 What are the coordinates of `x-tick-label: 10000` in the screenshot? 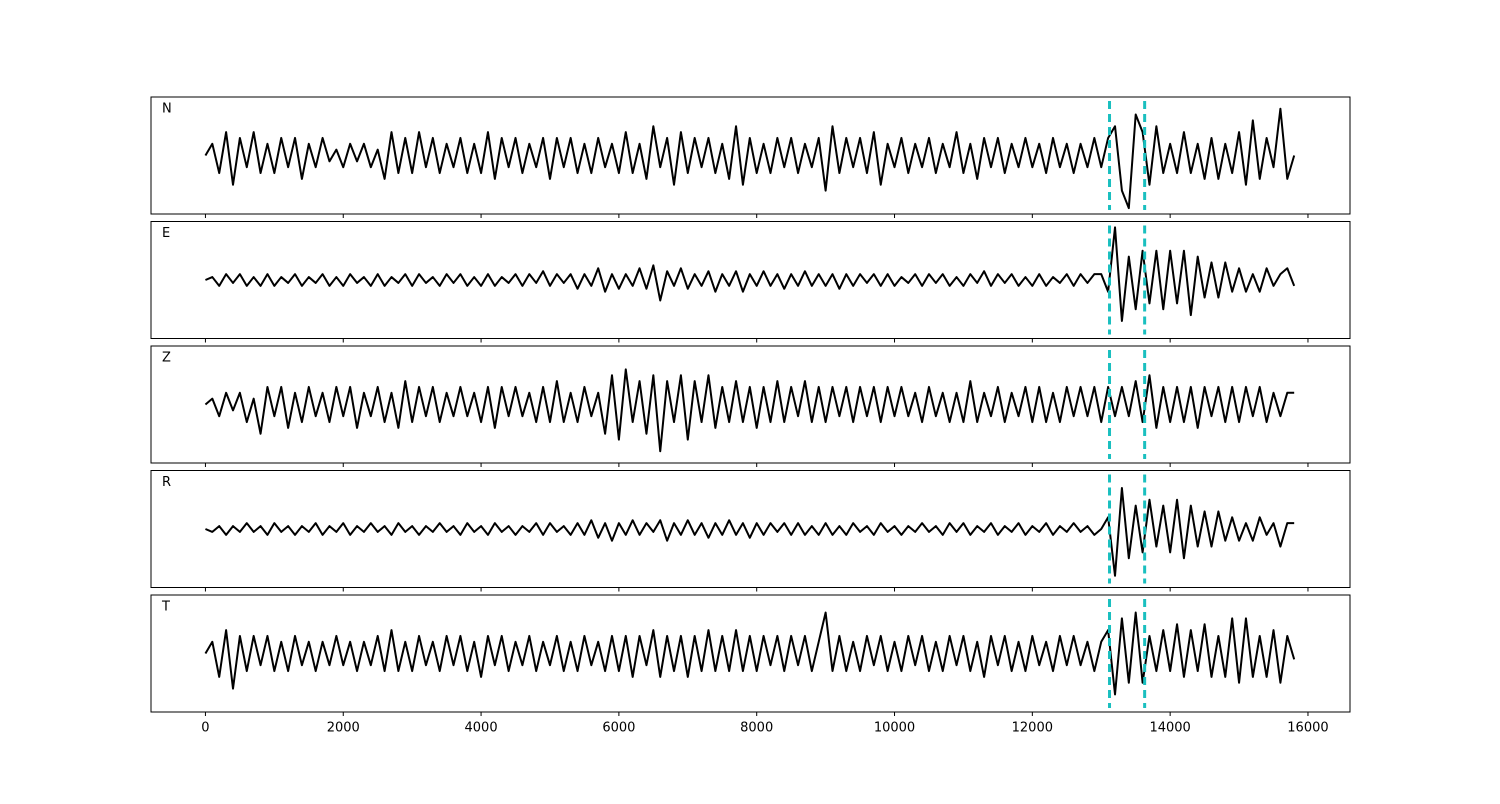 It's located at (894, 728).